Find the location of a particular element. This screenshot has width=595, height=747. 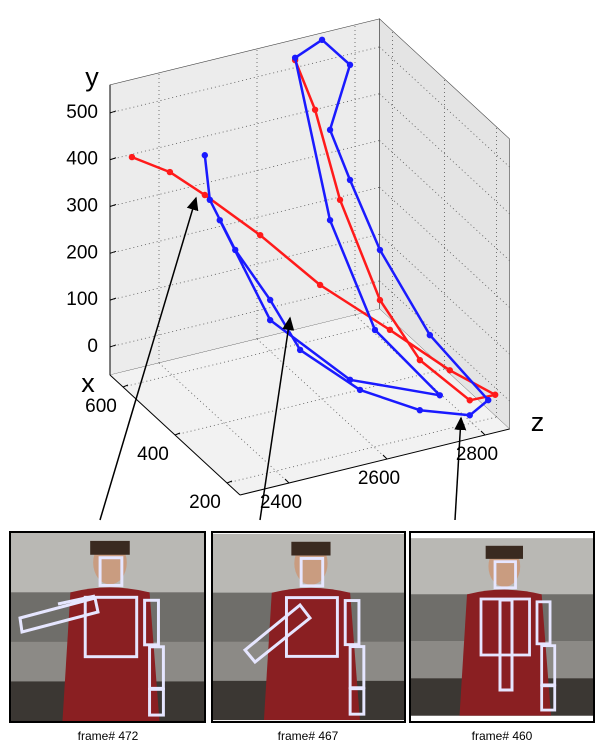

frame-panel: frame# 467 is located at coordinates (308, 637).